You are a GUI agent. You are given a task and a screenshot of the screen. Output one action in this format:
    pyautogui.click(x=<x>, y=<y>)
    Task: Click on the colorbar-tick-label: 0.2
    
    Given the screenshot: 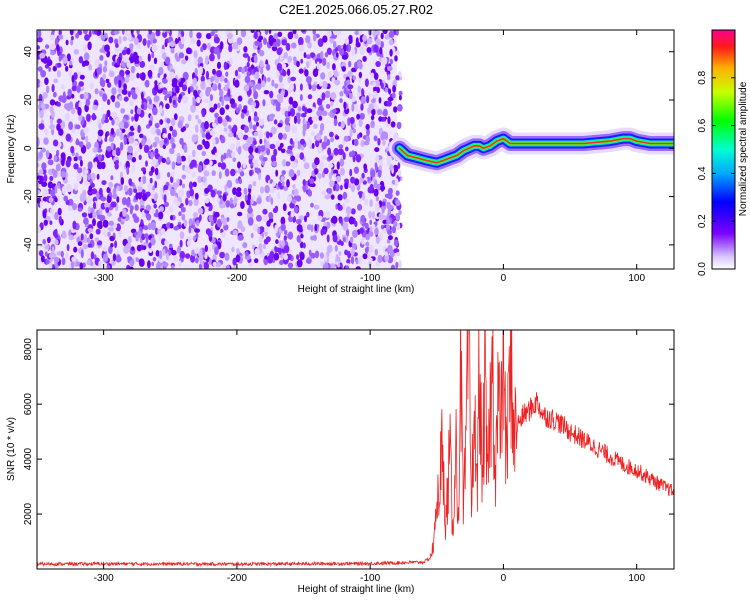 What is the action you would take?
    pyautogui.click(x=702, y=221)
    